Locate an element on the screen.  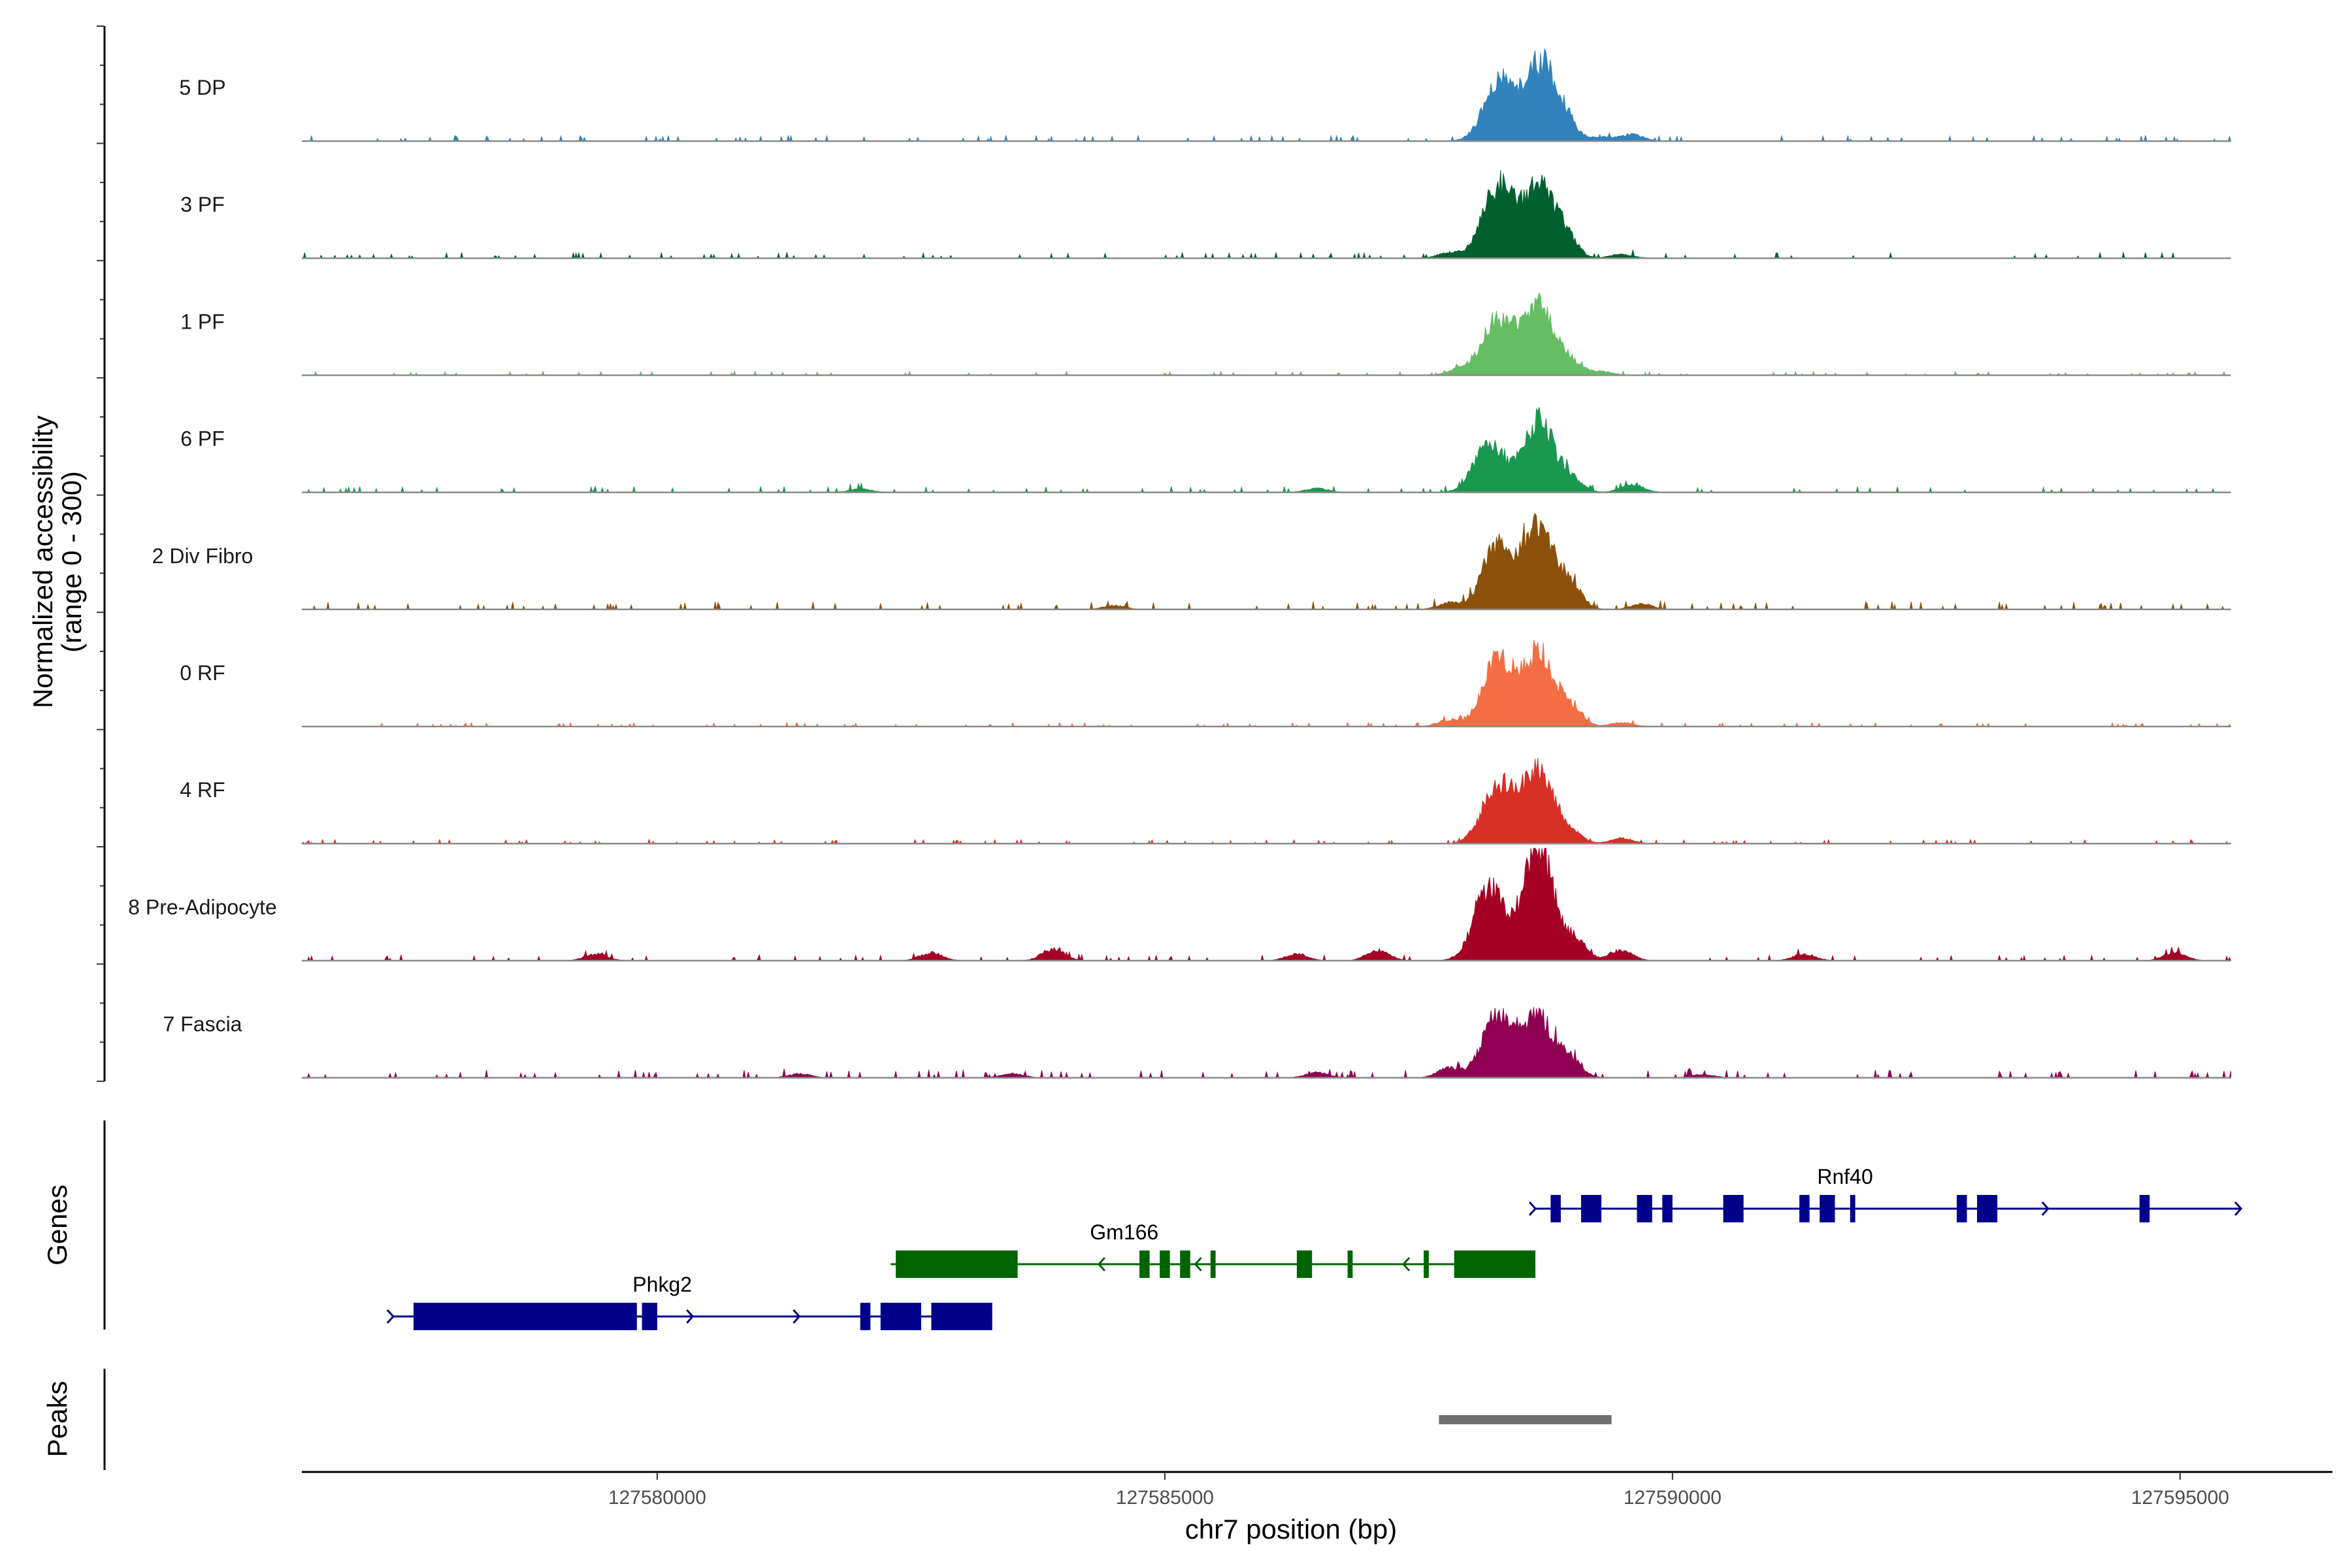
track-label: 3 PF is located at coordinates (202, 204).